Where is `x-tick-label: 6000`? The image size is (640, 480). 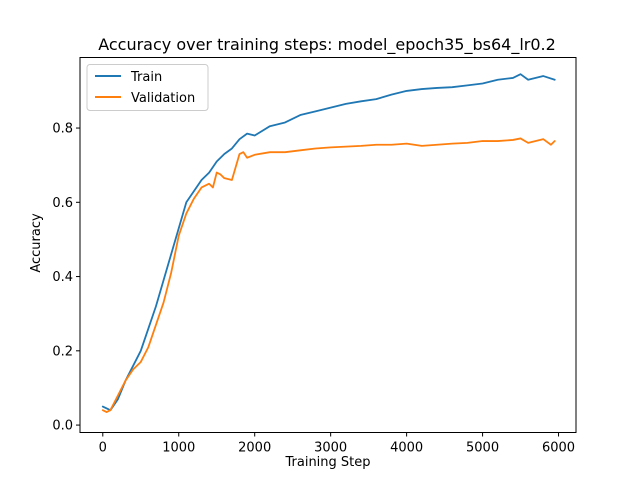 x-tick-label: 6000 is located at coordinates (558, 448).